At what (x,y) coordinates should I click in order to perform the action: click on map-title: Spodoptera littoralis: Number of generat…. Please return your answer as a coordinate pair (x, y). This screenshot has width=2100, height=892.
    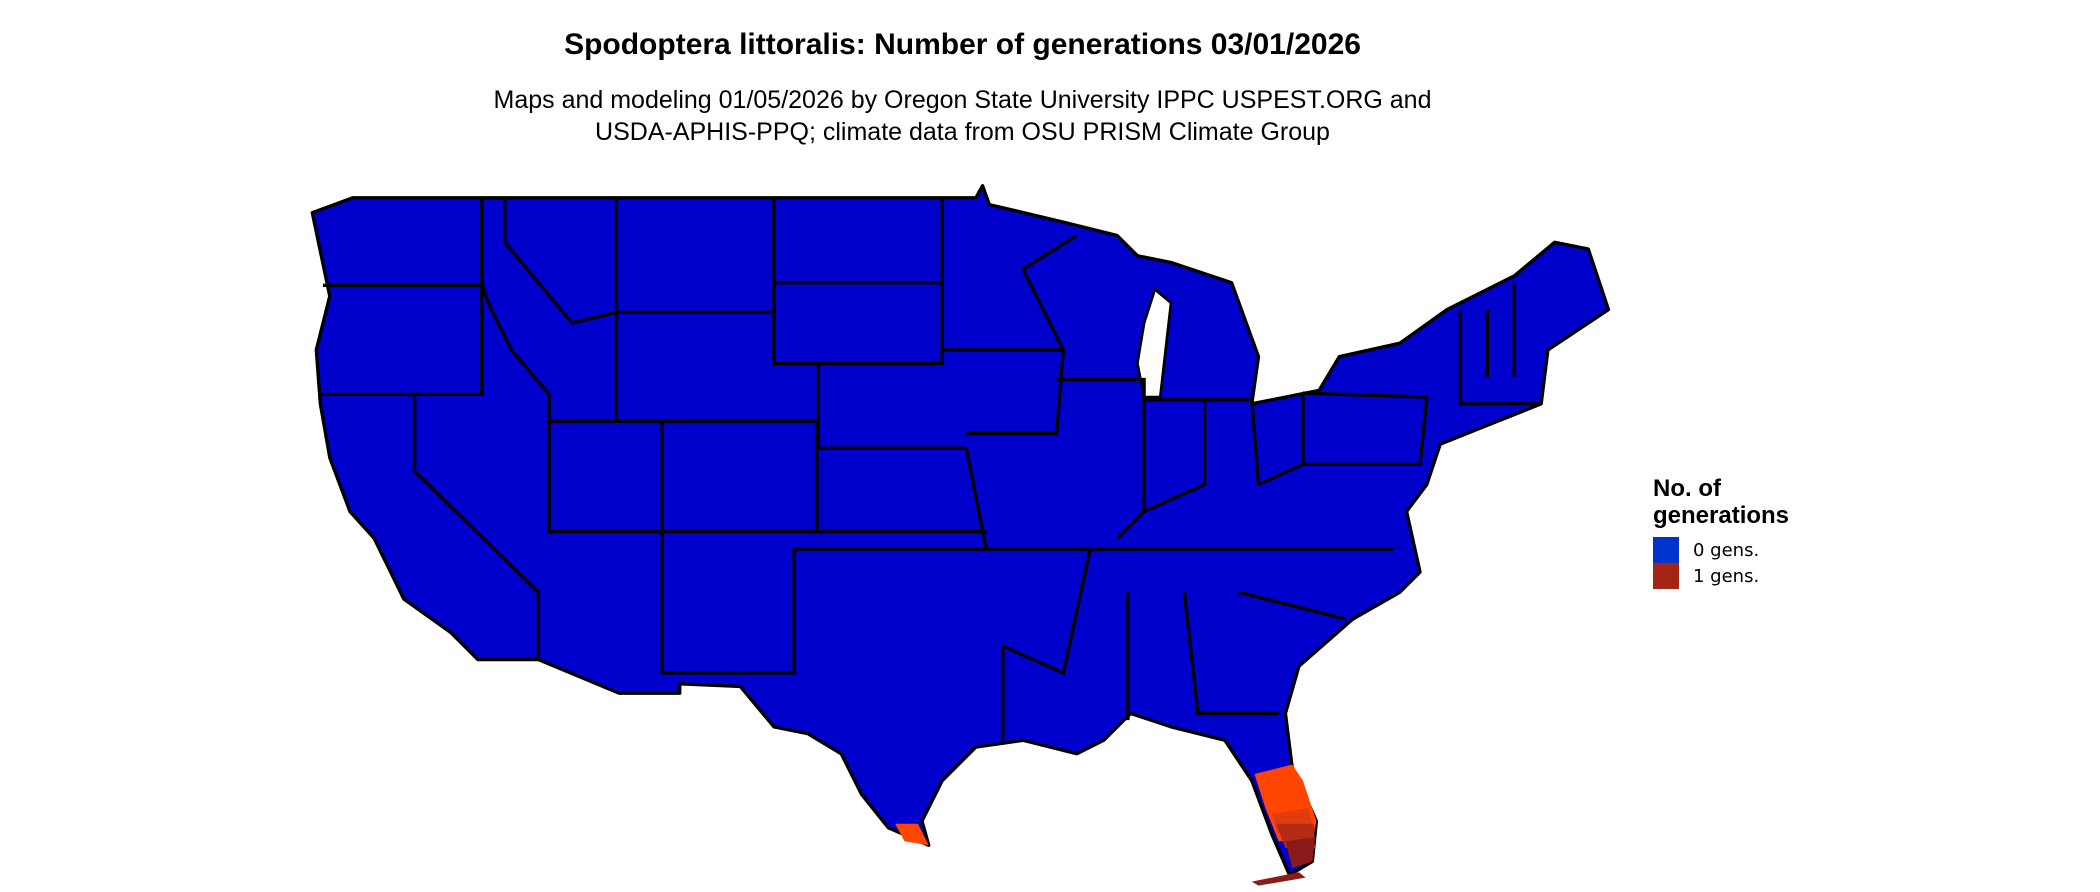
    Looking at the image, I should click on (962, 44).